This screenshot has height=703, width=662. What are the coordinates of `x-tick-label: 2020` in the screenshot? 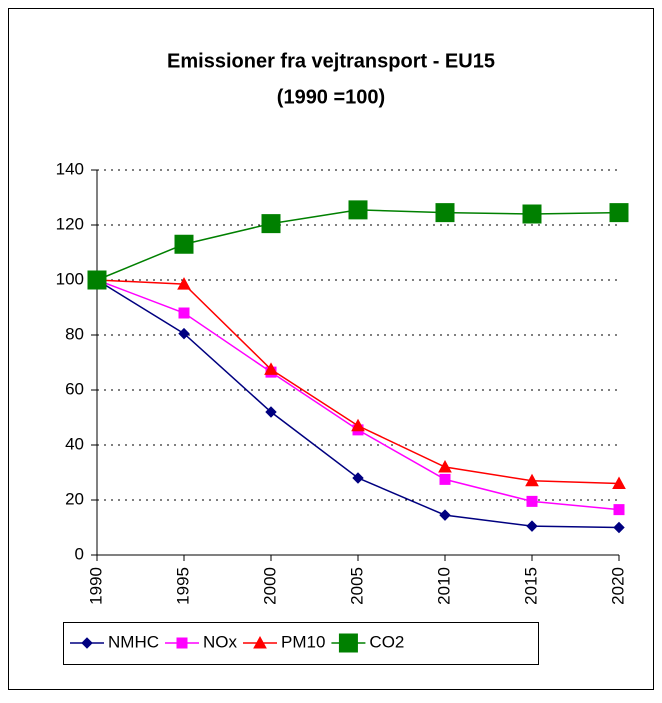 It's located at (617, 586).